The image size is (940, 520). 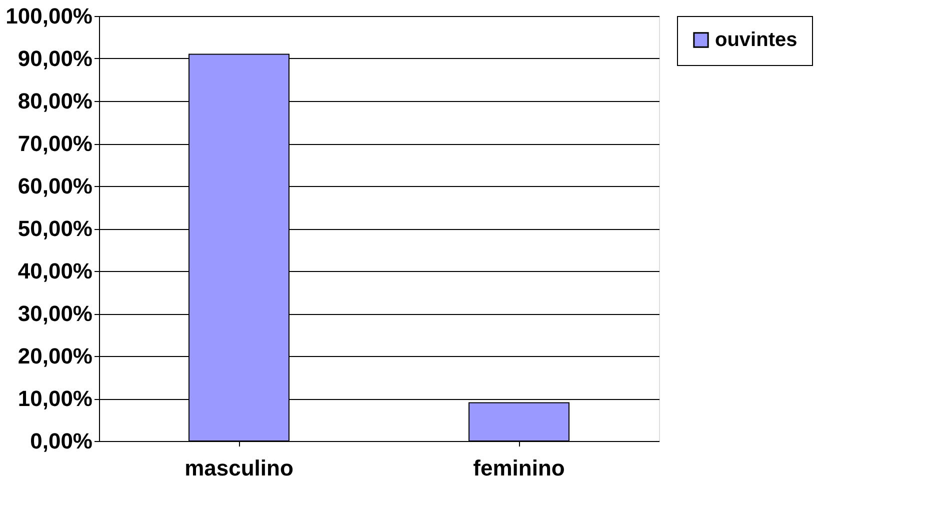 I want to click on x-tick-label: masculino, so click(x=239, y=468).